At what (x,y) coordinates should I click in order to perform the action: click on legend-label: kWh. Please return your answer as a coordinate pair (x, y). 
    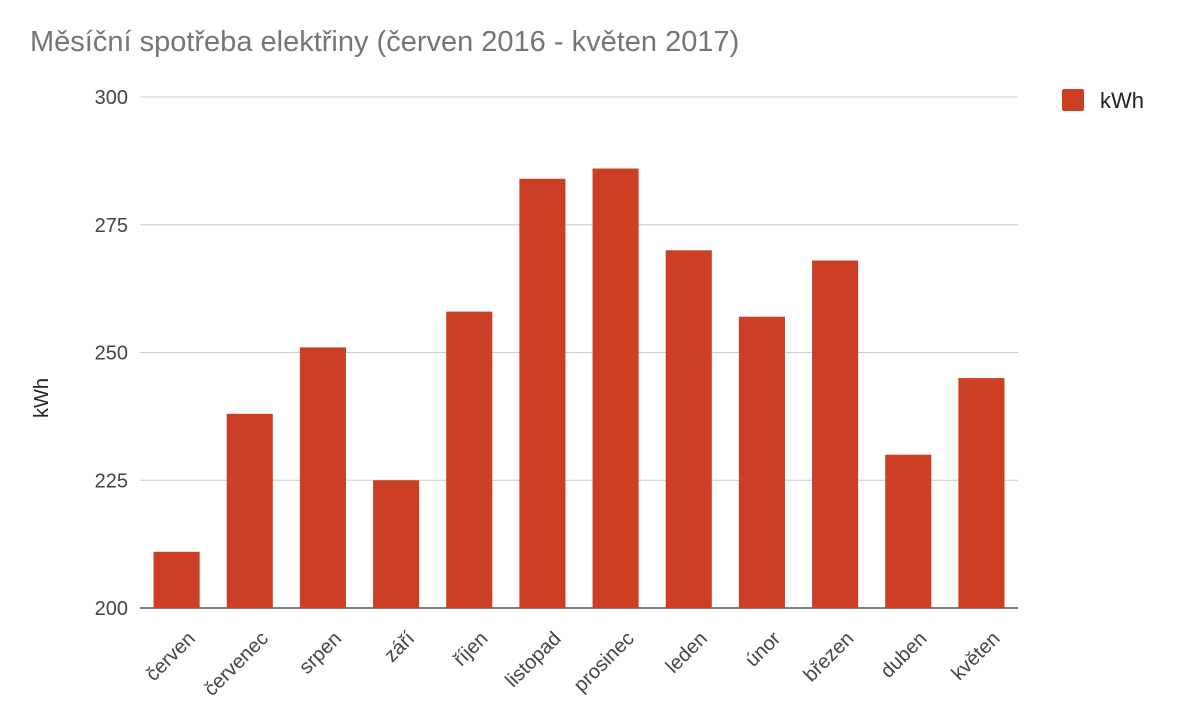
    Looking at the image, I should click on (1122, 100).